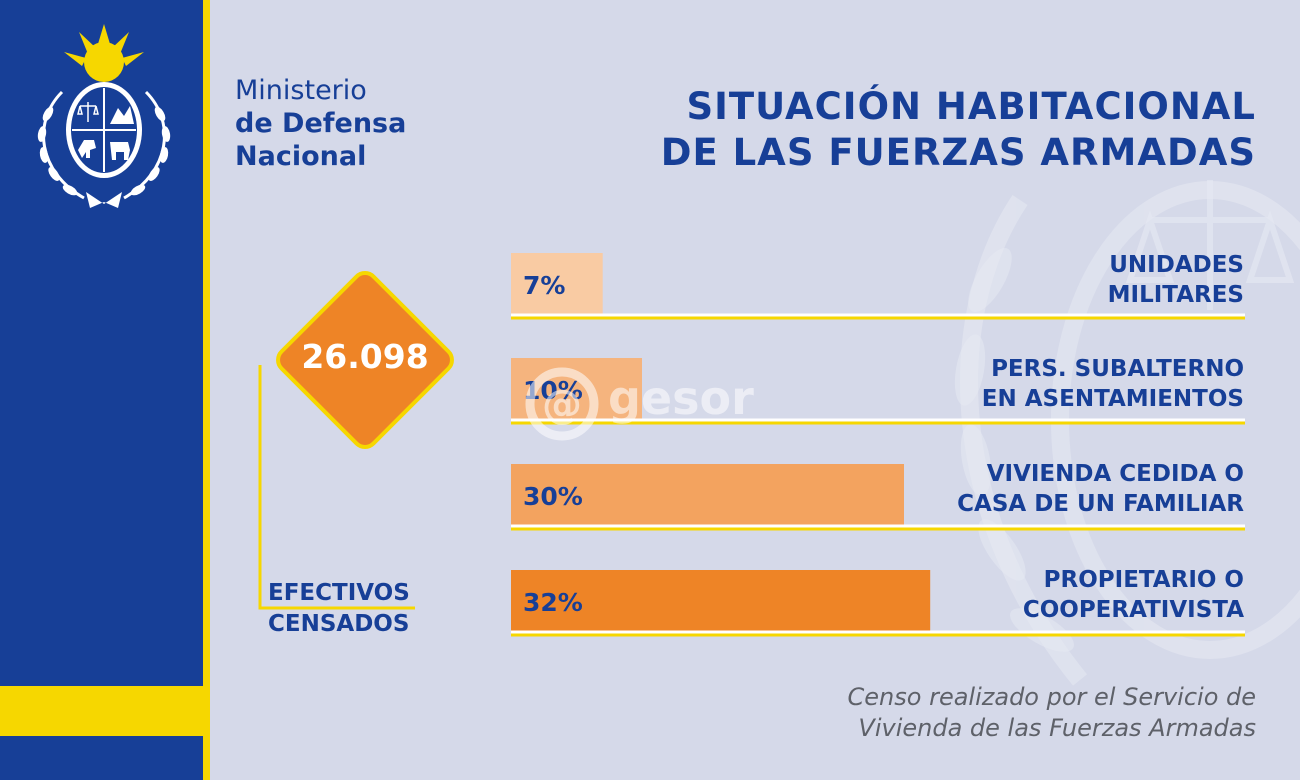  What do you see at coordinates (1175, 295) in the screenshot?
I see `category-label-0-line-2: MILITARES` at bounding box center [1175, 295].